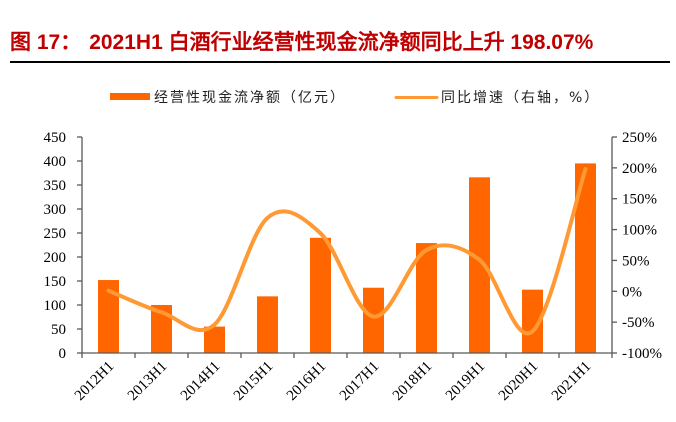 This screenshot has height=422, width=676. What do you see at coordinates (55, 210) in the screenshot?
I see `left-tick-label: 300` at bounding box center [55, 210].